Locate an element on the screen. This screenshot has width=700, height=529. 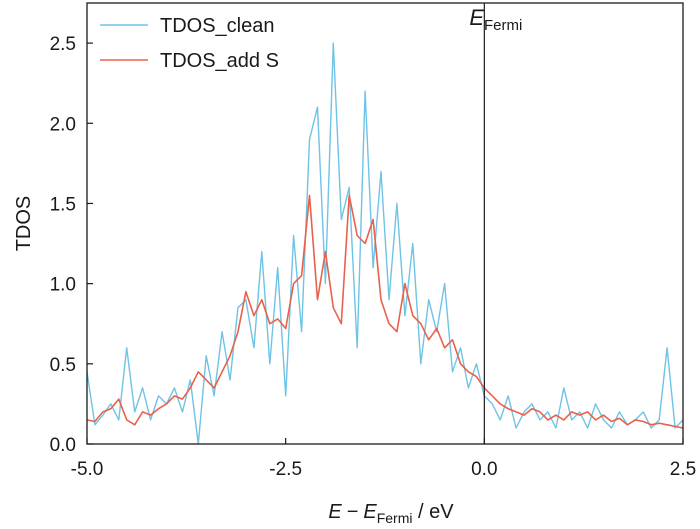
y-tick-label: 1.0 is located at coordinates (63, 285).